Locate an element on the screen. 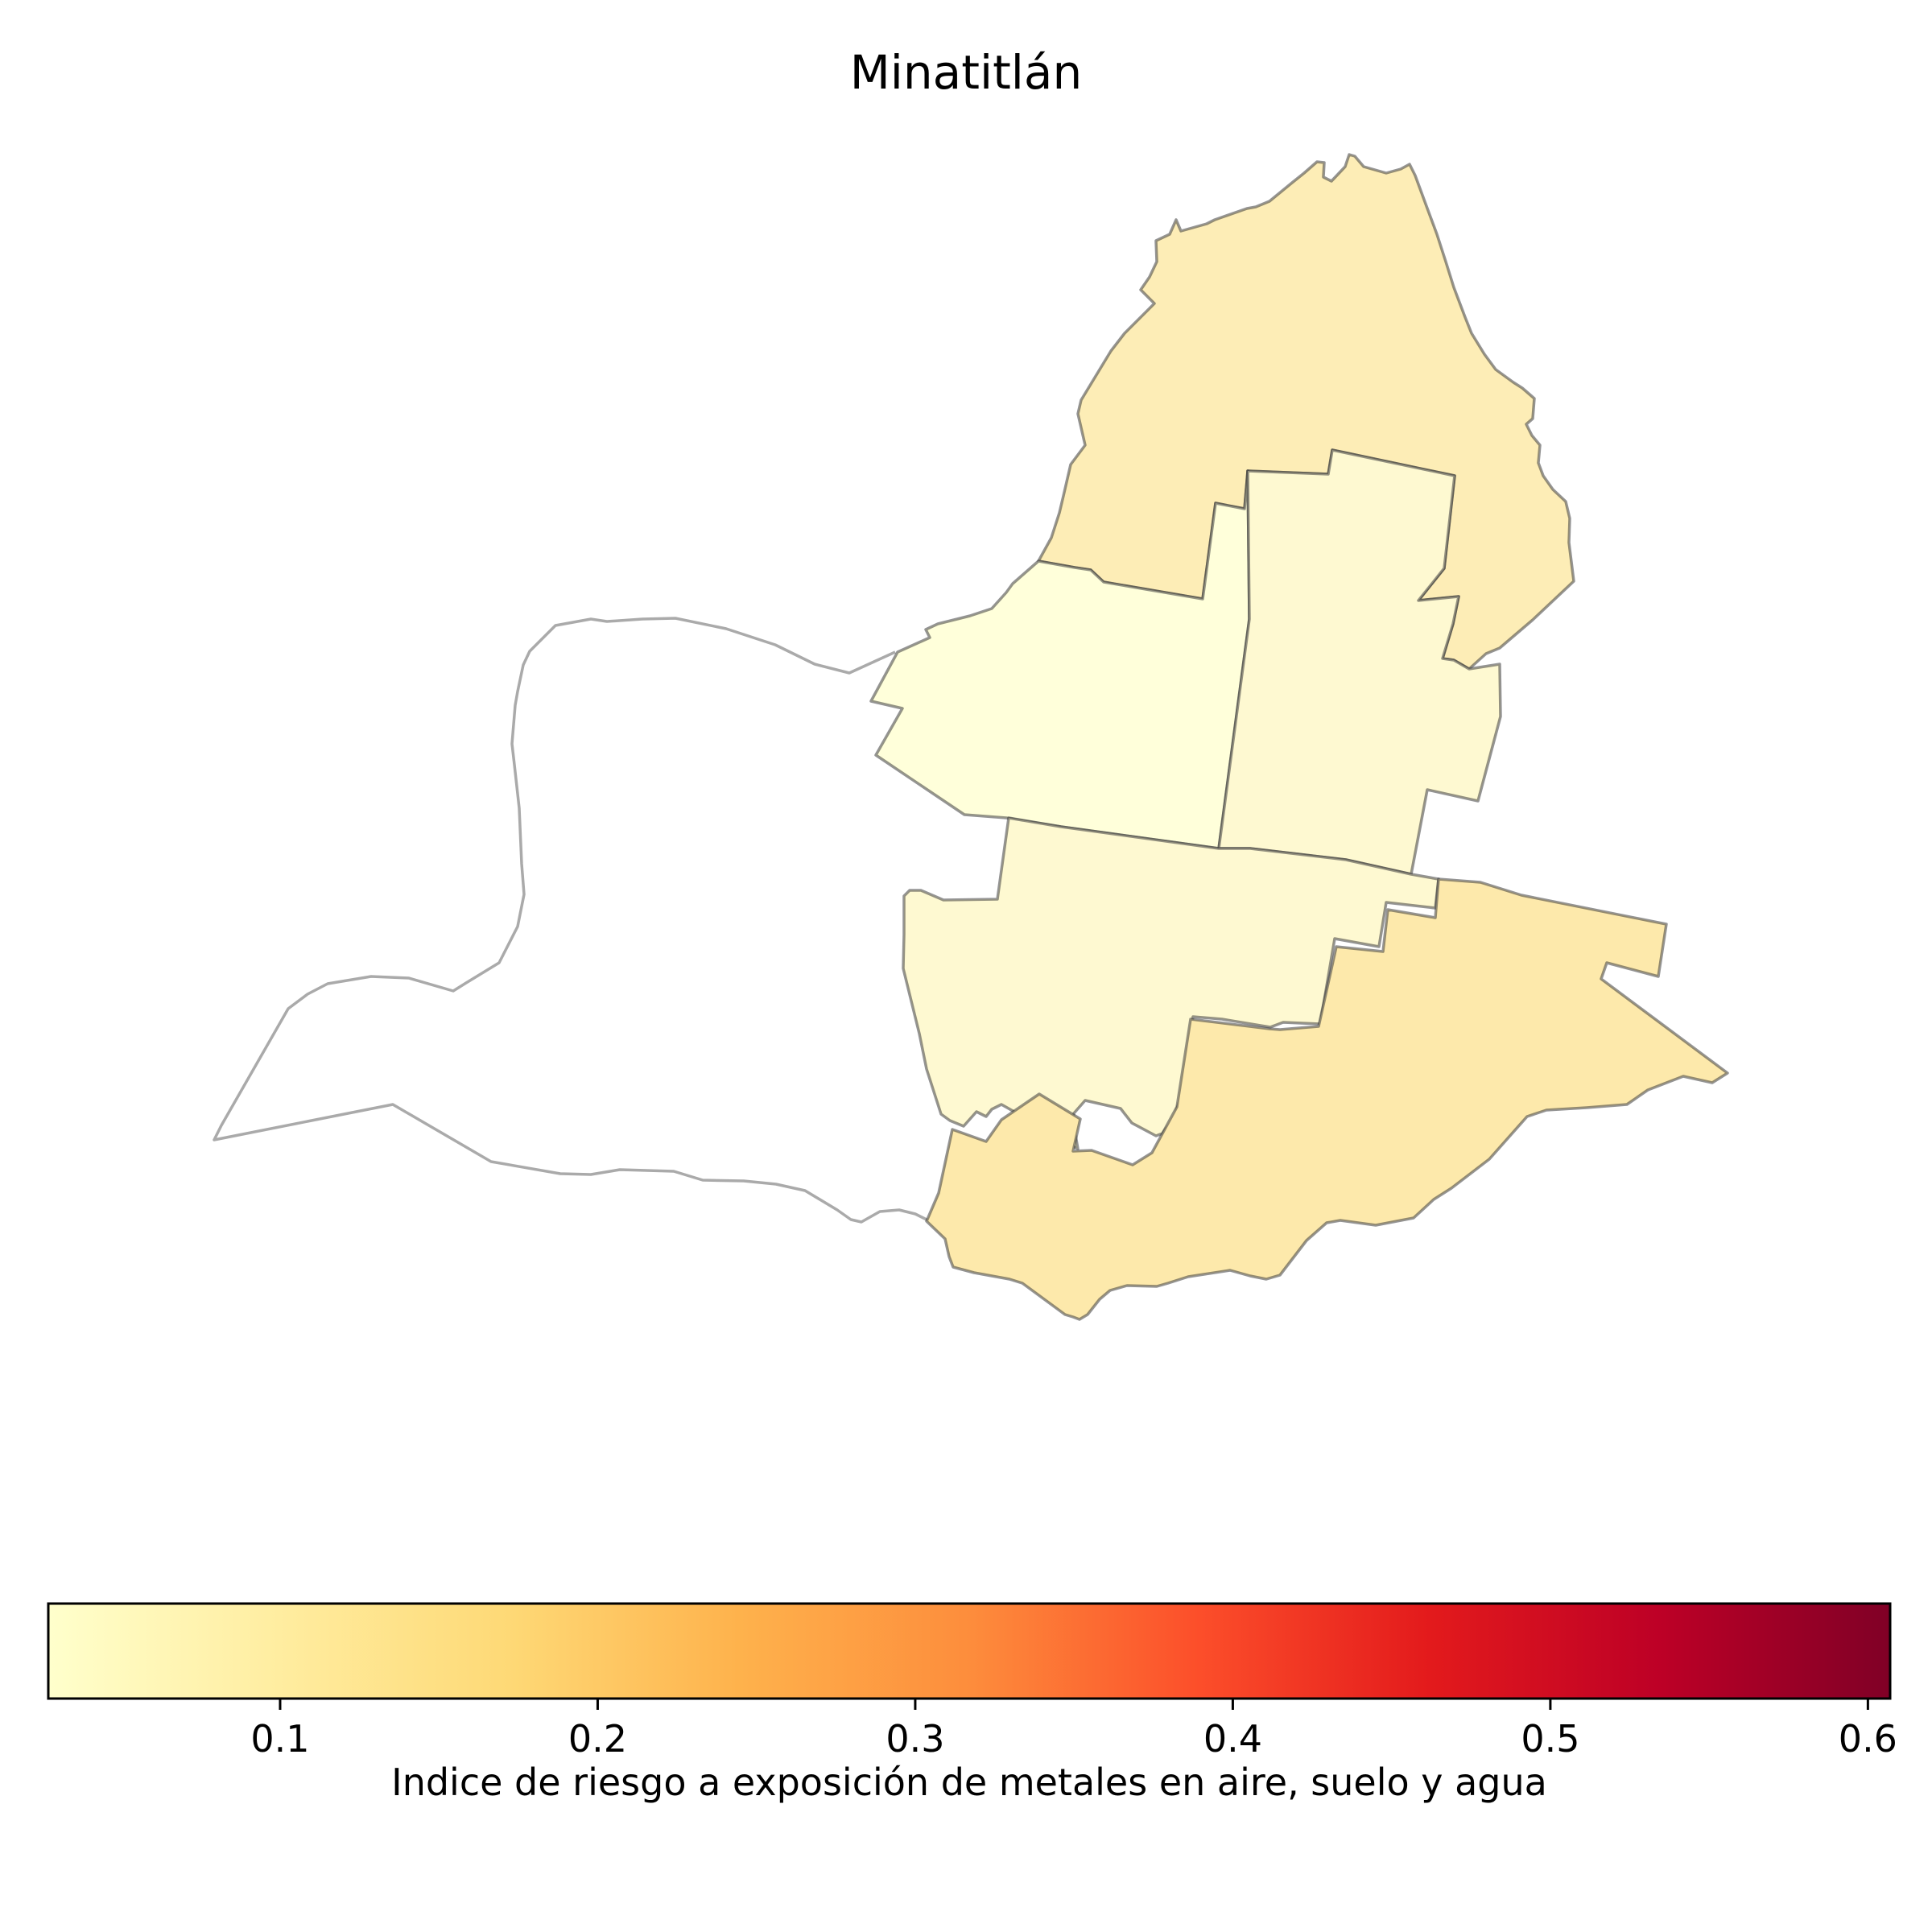 This screenshot has width=1932, height=1932. region-center-west is located at coordinates (1060, 659).